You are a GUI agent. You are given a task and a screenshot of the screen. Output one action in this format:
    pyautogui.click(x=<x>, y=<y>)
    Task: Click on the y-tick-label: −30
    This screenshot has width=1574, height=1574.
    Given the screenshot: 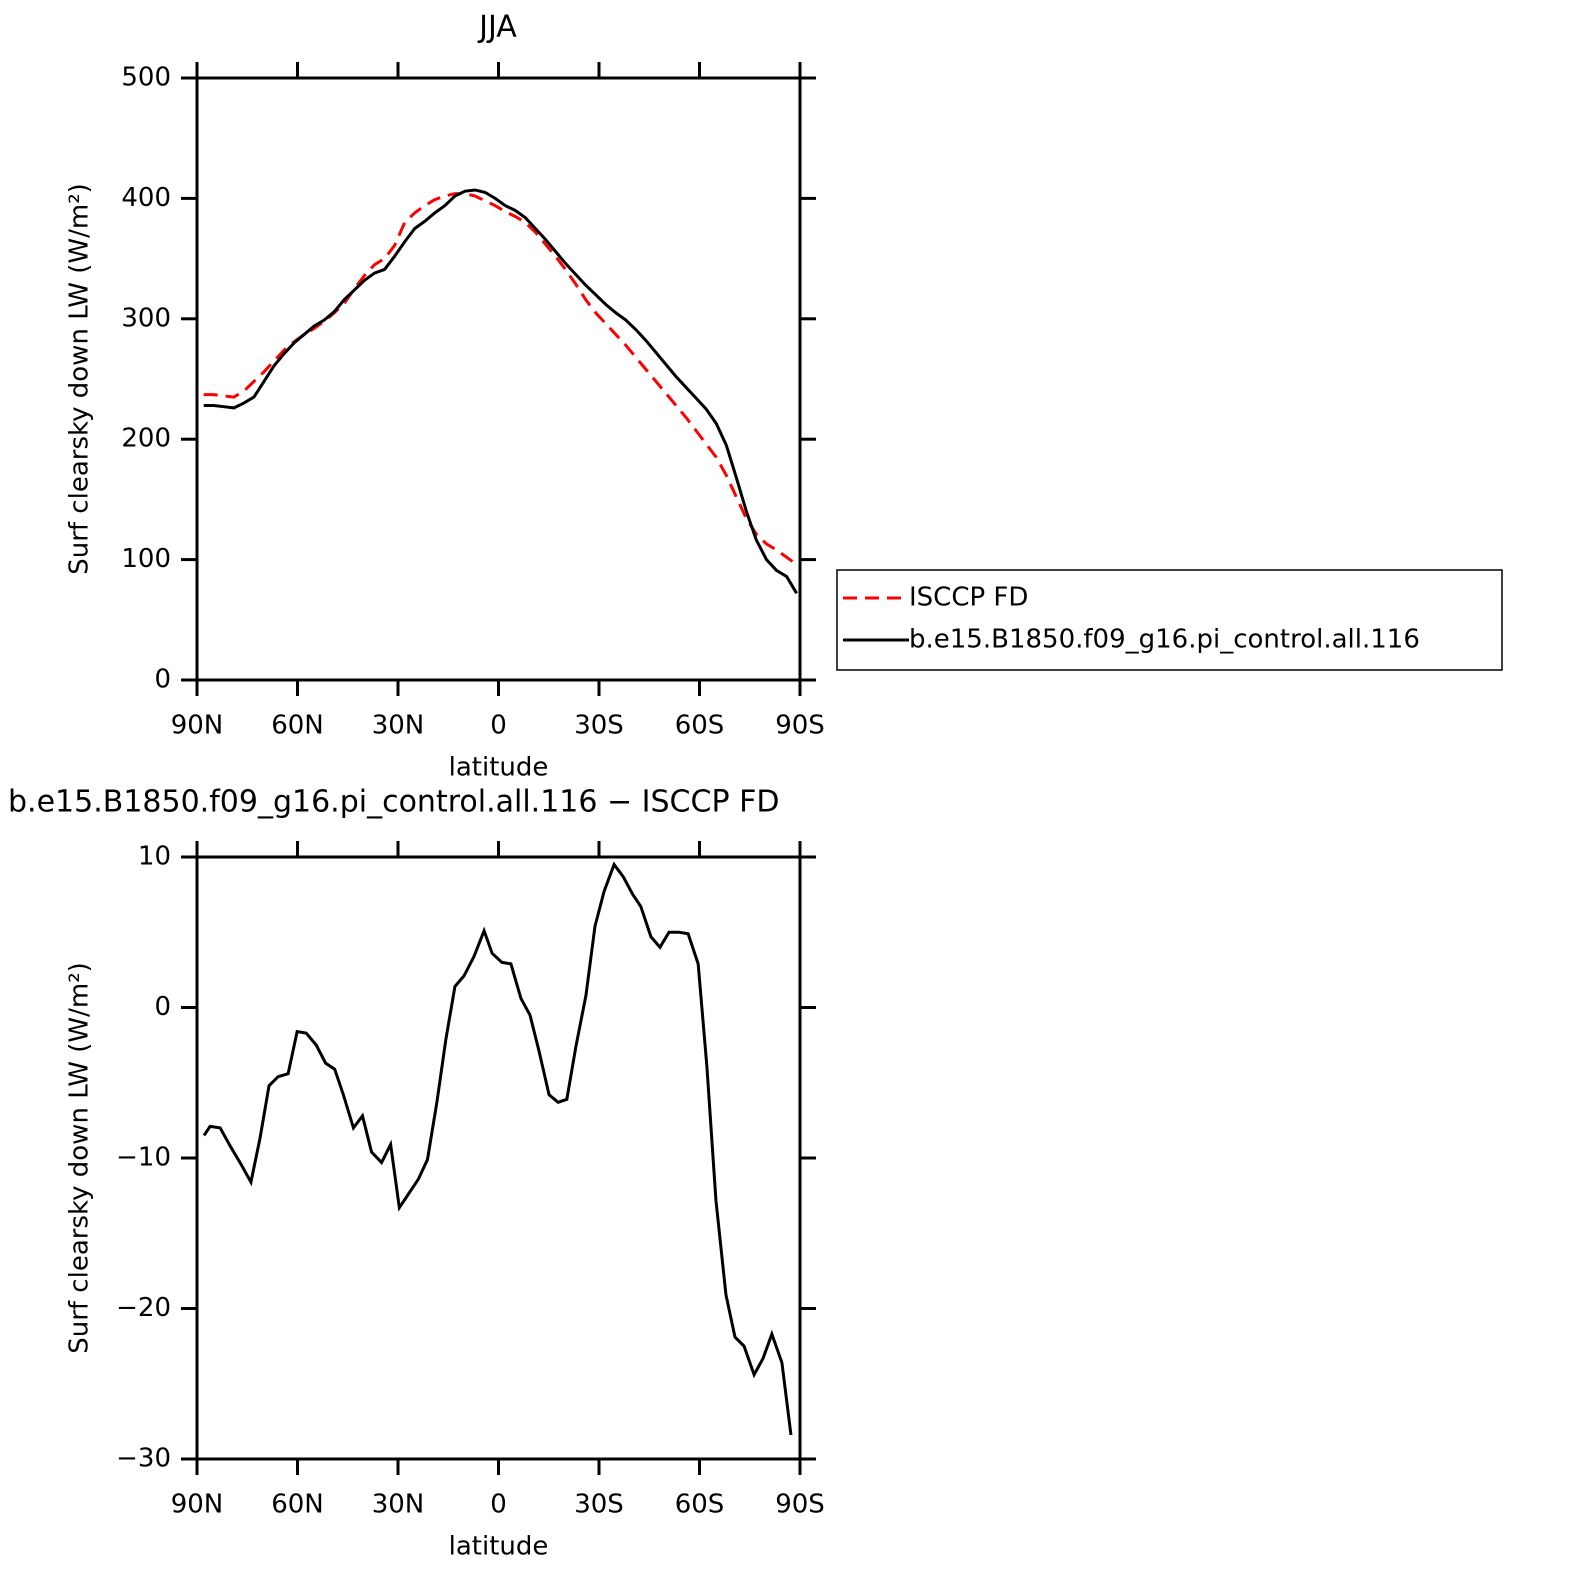 What is the action you would take?
    pyautogui.click(x=143, y=1459)
    